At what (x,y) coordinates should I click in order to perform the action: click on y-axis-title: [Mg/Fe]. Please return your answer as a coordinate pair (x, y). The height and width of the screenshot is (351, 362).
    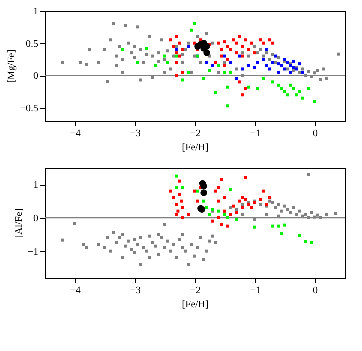
    Looking at the image, I should click on (12, 67).